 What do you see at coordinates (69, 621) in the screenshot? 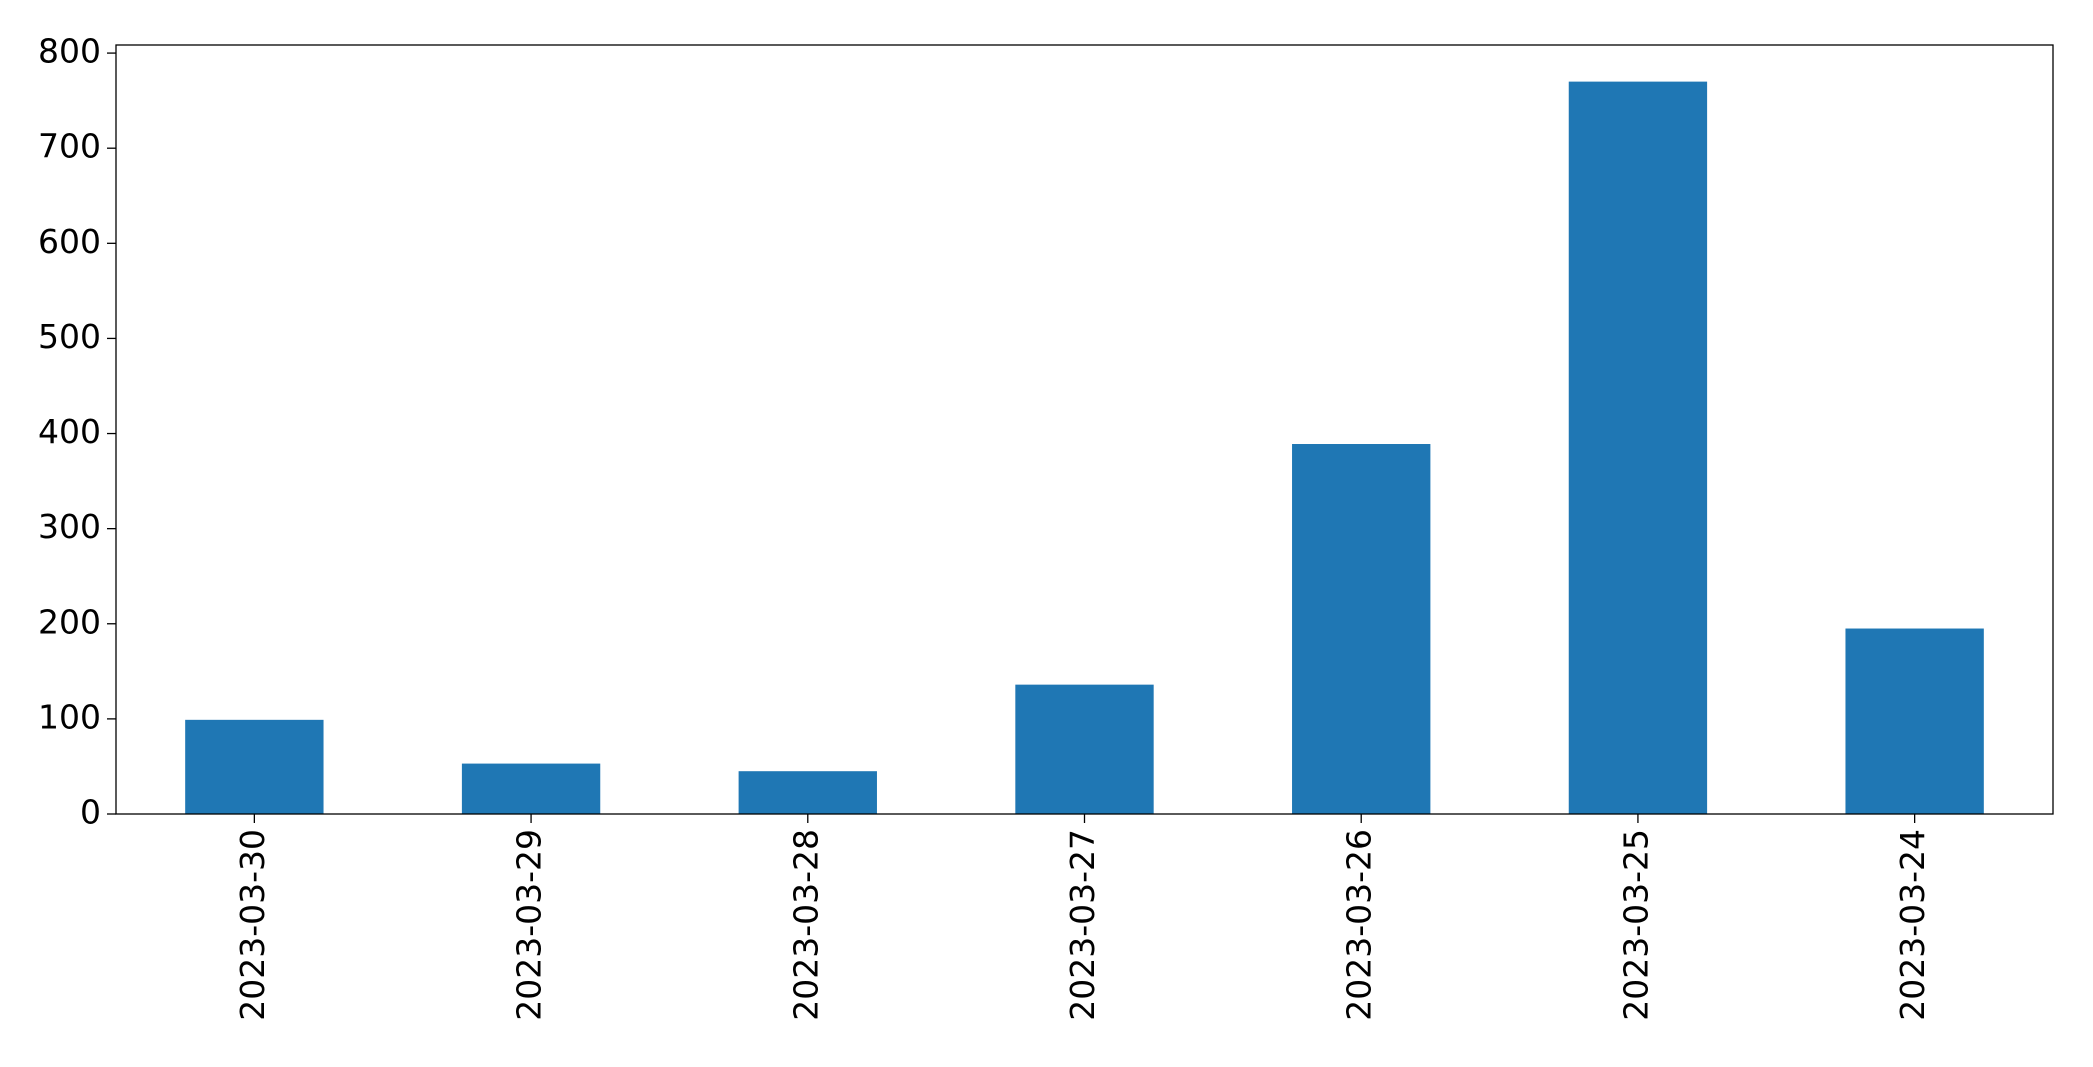
I see `y-tick-label: 200` at bounding box center [69, 621].